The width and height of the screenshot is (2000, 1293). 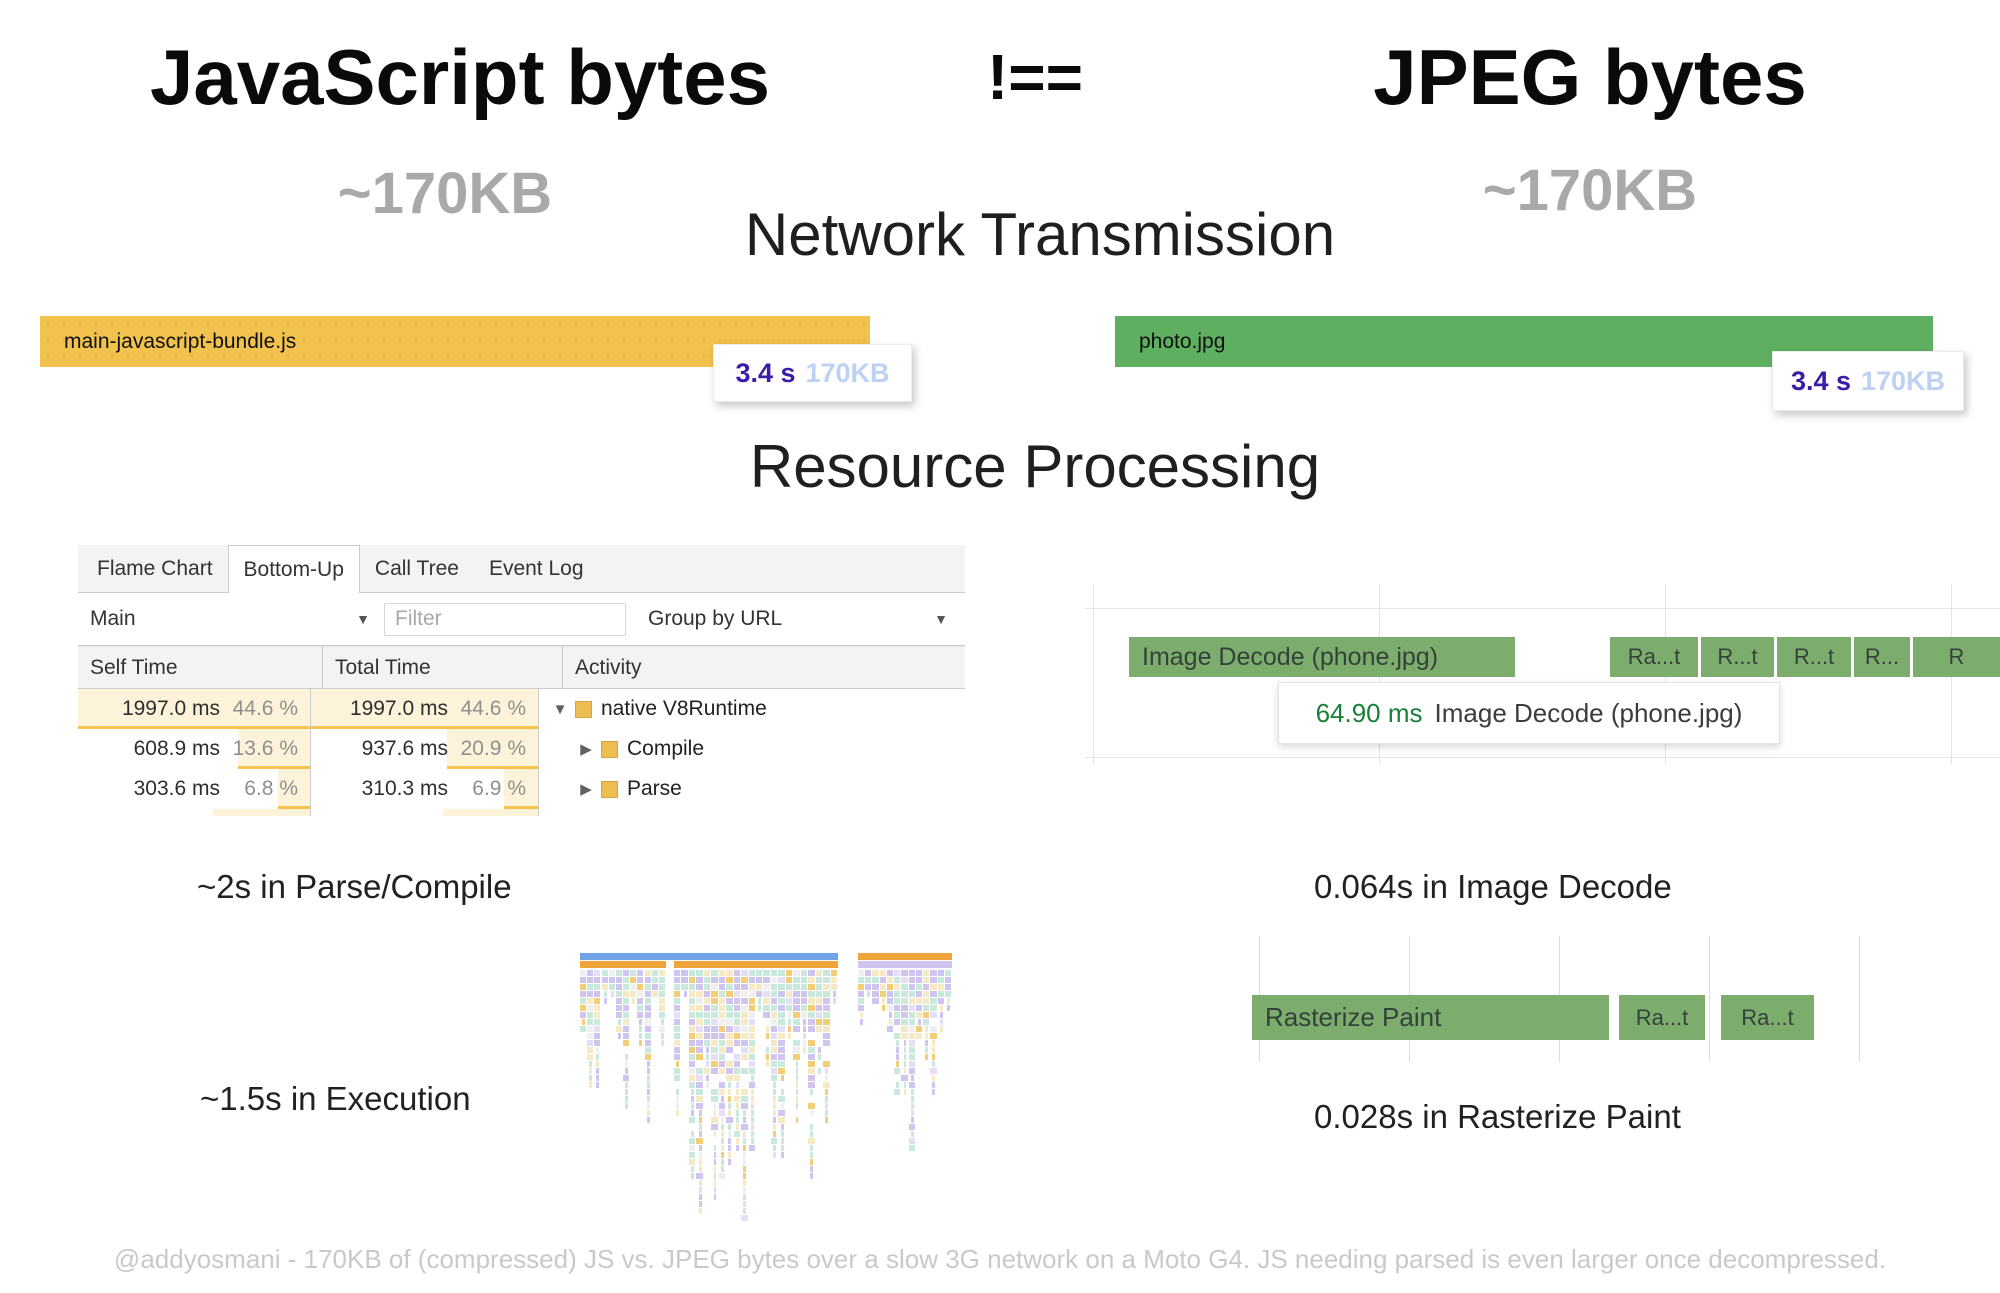 I want to click on group-by-select: Group by URL ▼, so click(x=798, y=619).